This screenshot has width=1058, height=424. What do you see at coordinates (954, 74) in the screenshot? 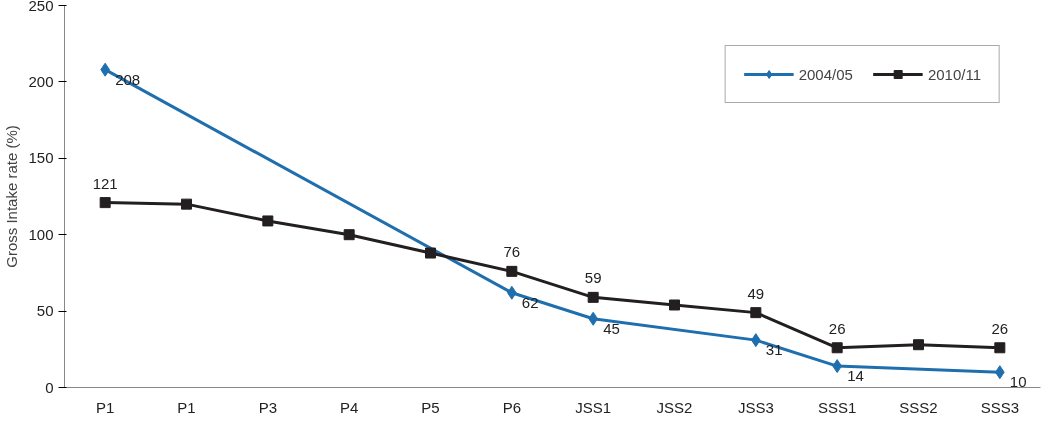
I see `legend-label: 2010/11` at bounding box center [954, 74].